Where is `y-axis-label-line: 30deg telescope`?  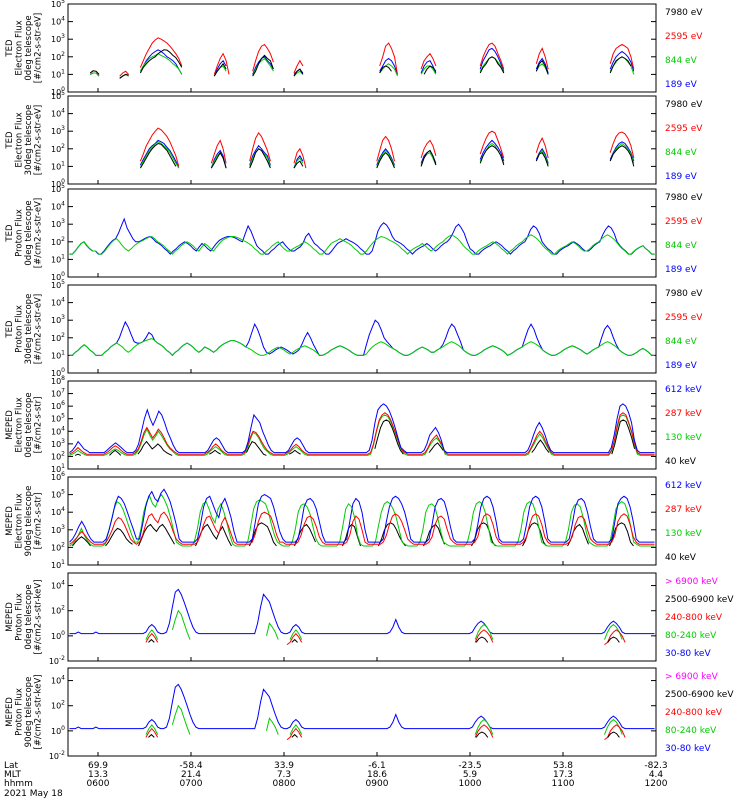 y-axis-label-line: 30deg telescope is located at coordinates (29, 140).